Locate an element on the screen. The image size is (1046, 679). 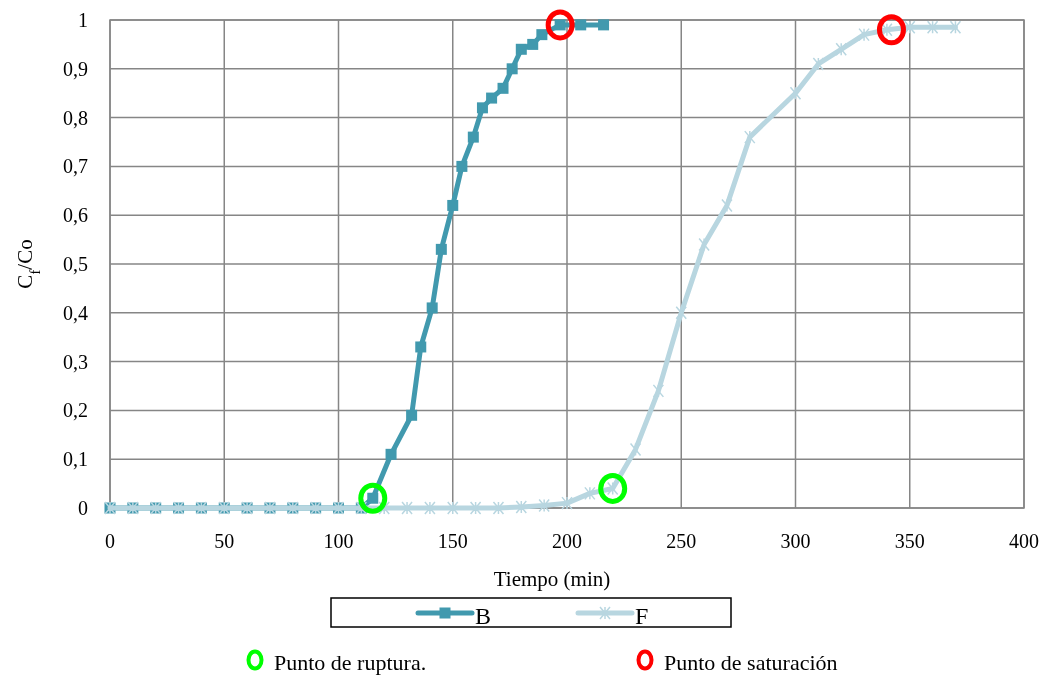
y-tick-label: 0 is located at coordinates (83, 508).